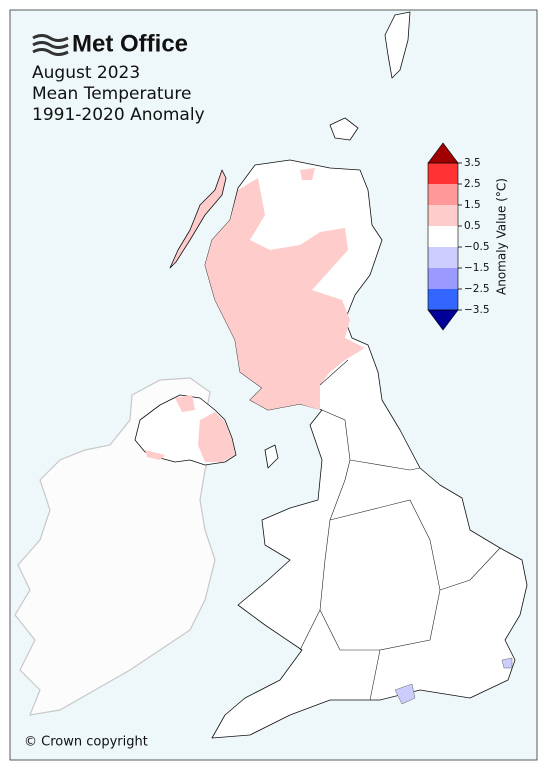  Describe the element at coordinates (271, 456) in the screenshot. I see `isle-of-man` at that location.